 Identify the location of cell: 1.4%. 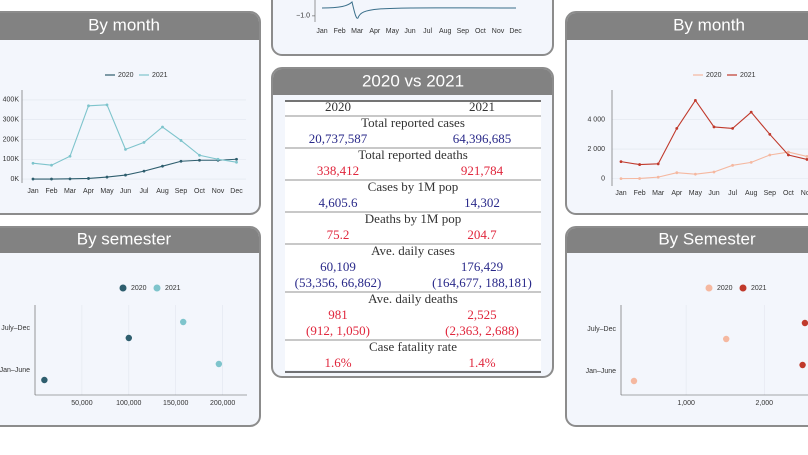
(481, 362).